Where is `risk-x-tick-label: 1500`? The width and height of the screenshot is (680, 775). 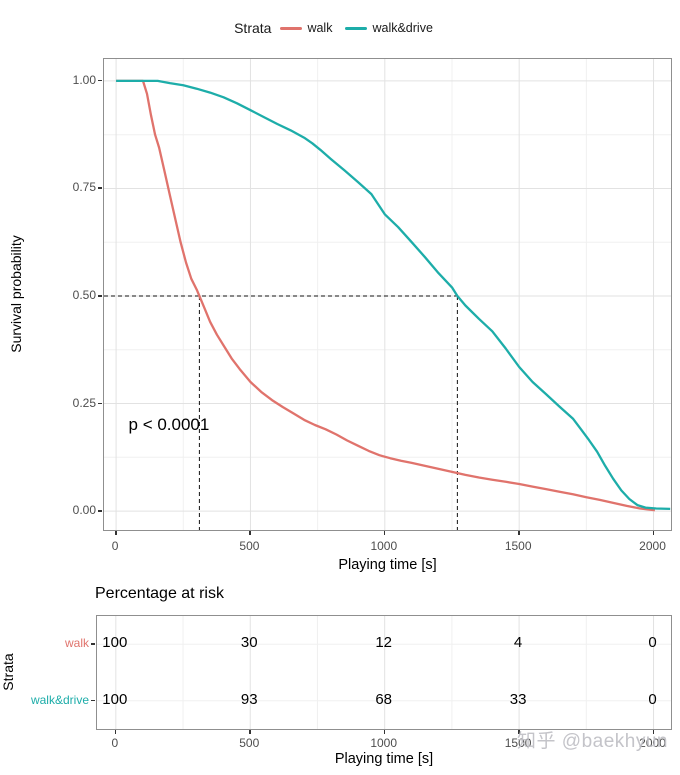
risk-x-tick-label: 1500 is located at coordinates (518, 743).